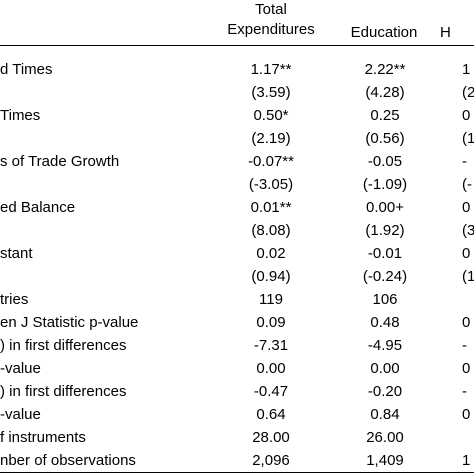 The height and width of the screenshot is (474, 474). What do you see at coordinates (271, 322) in the screenshot?
I see `cell-total-expenditures: 0.09` at bounding box center [271, 322].